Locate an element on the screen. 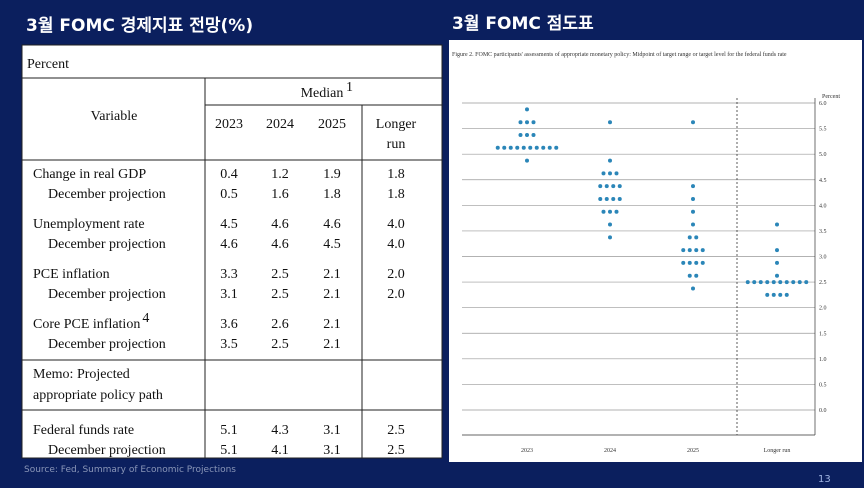 The width and height of the screenshot is (864, 488). median-header: Median is located at coordinates (322, 93).